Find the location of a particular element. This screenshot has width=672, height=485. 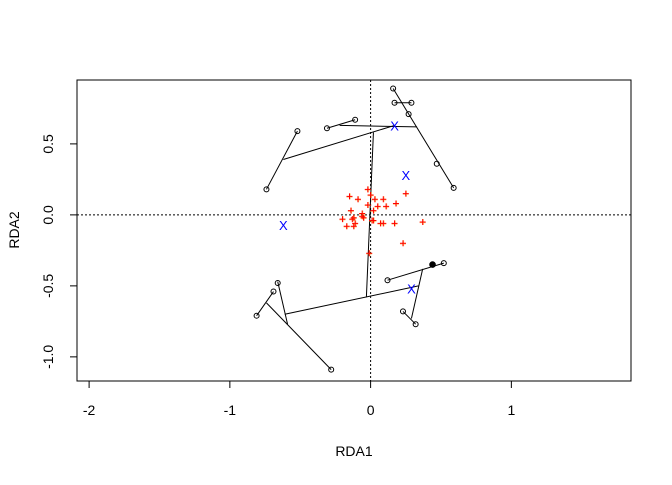

centroid-points: X X X X is located at coordinates (347, 207).